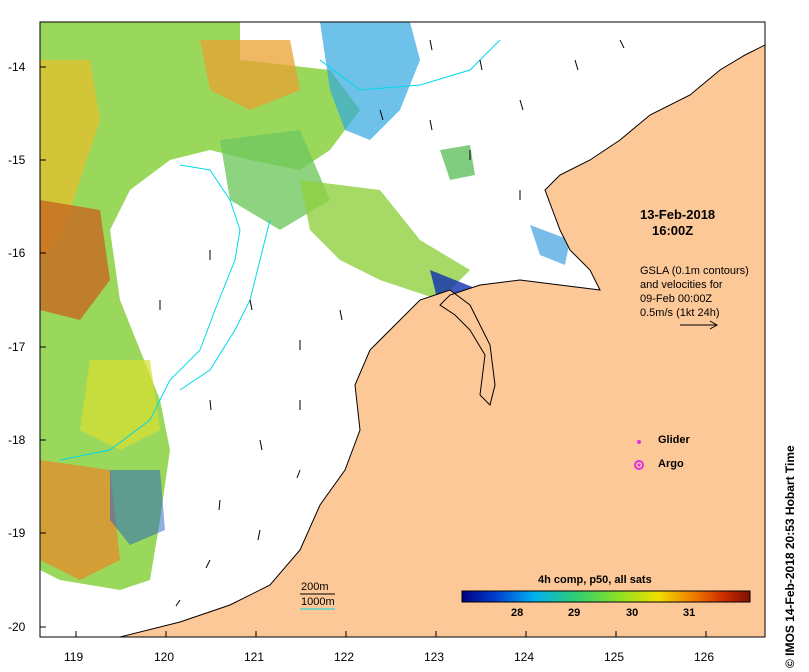  I want to click on argo-label: Argo, so click(671, 464).